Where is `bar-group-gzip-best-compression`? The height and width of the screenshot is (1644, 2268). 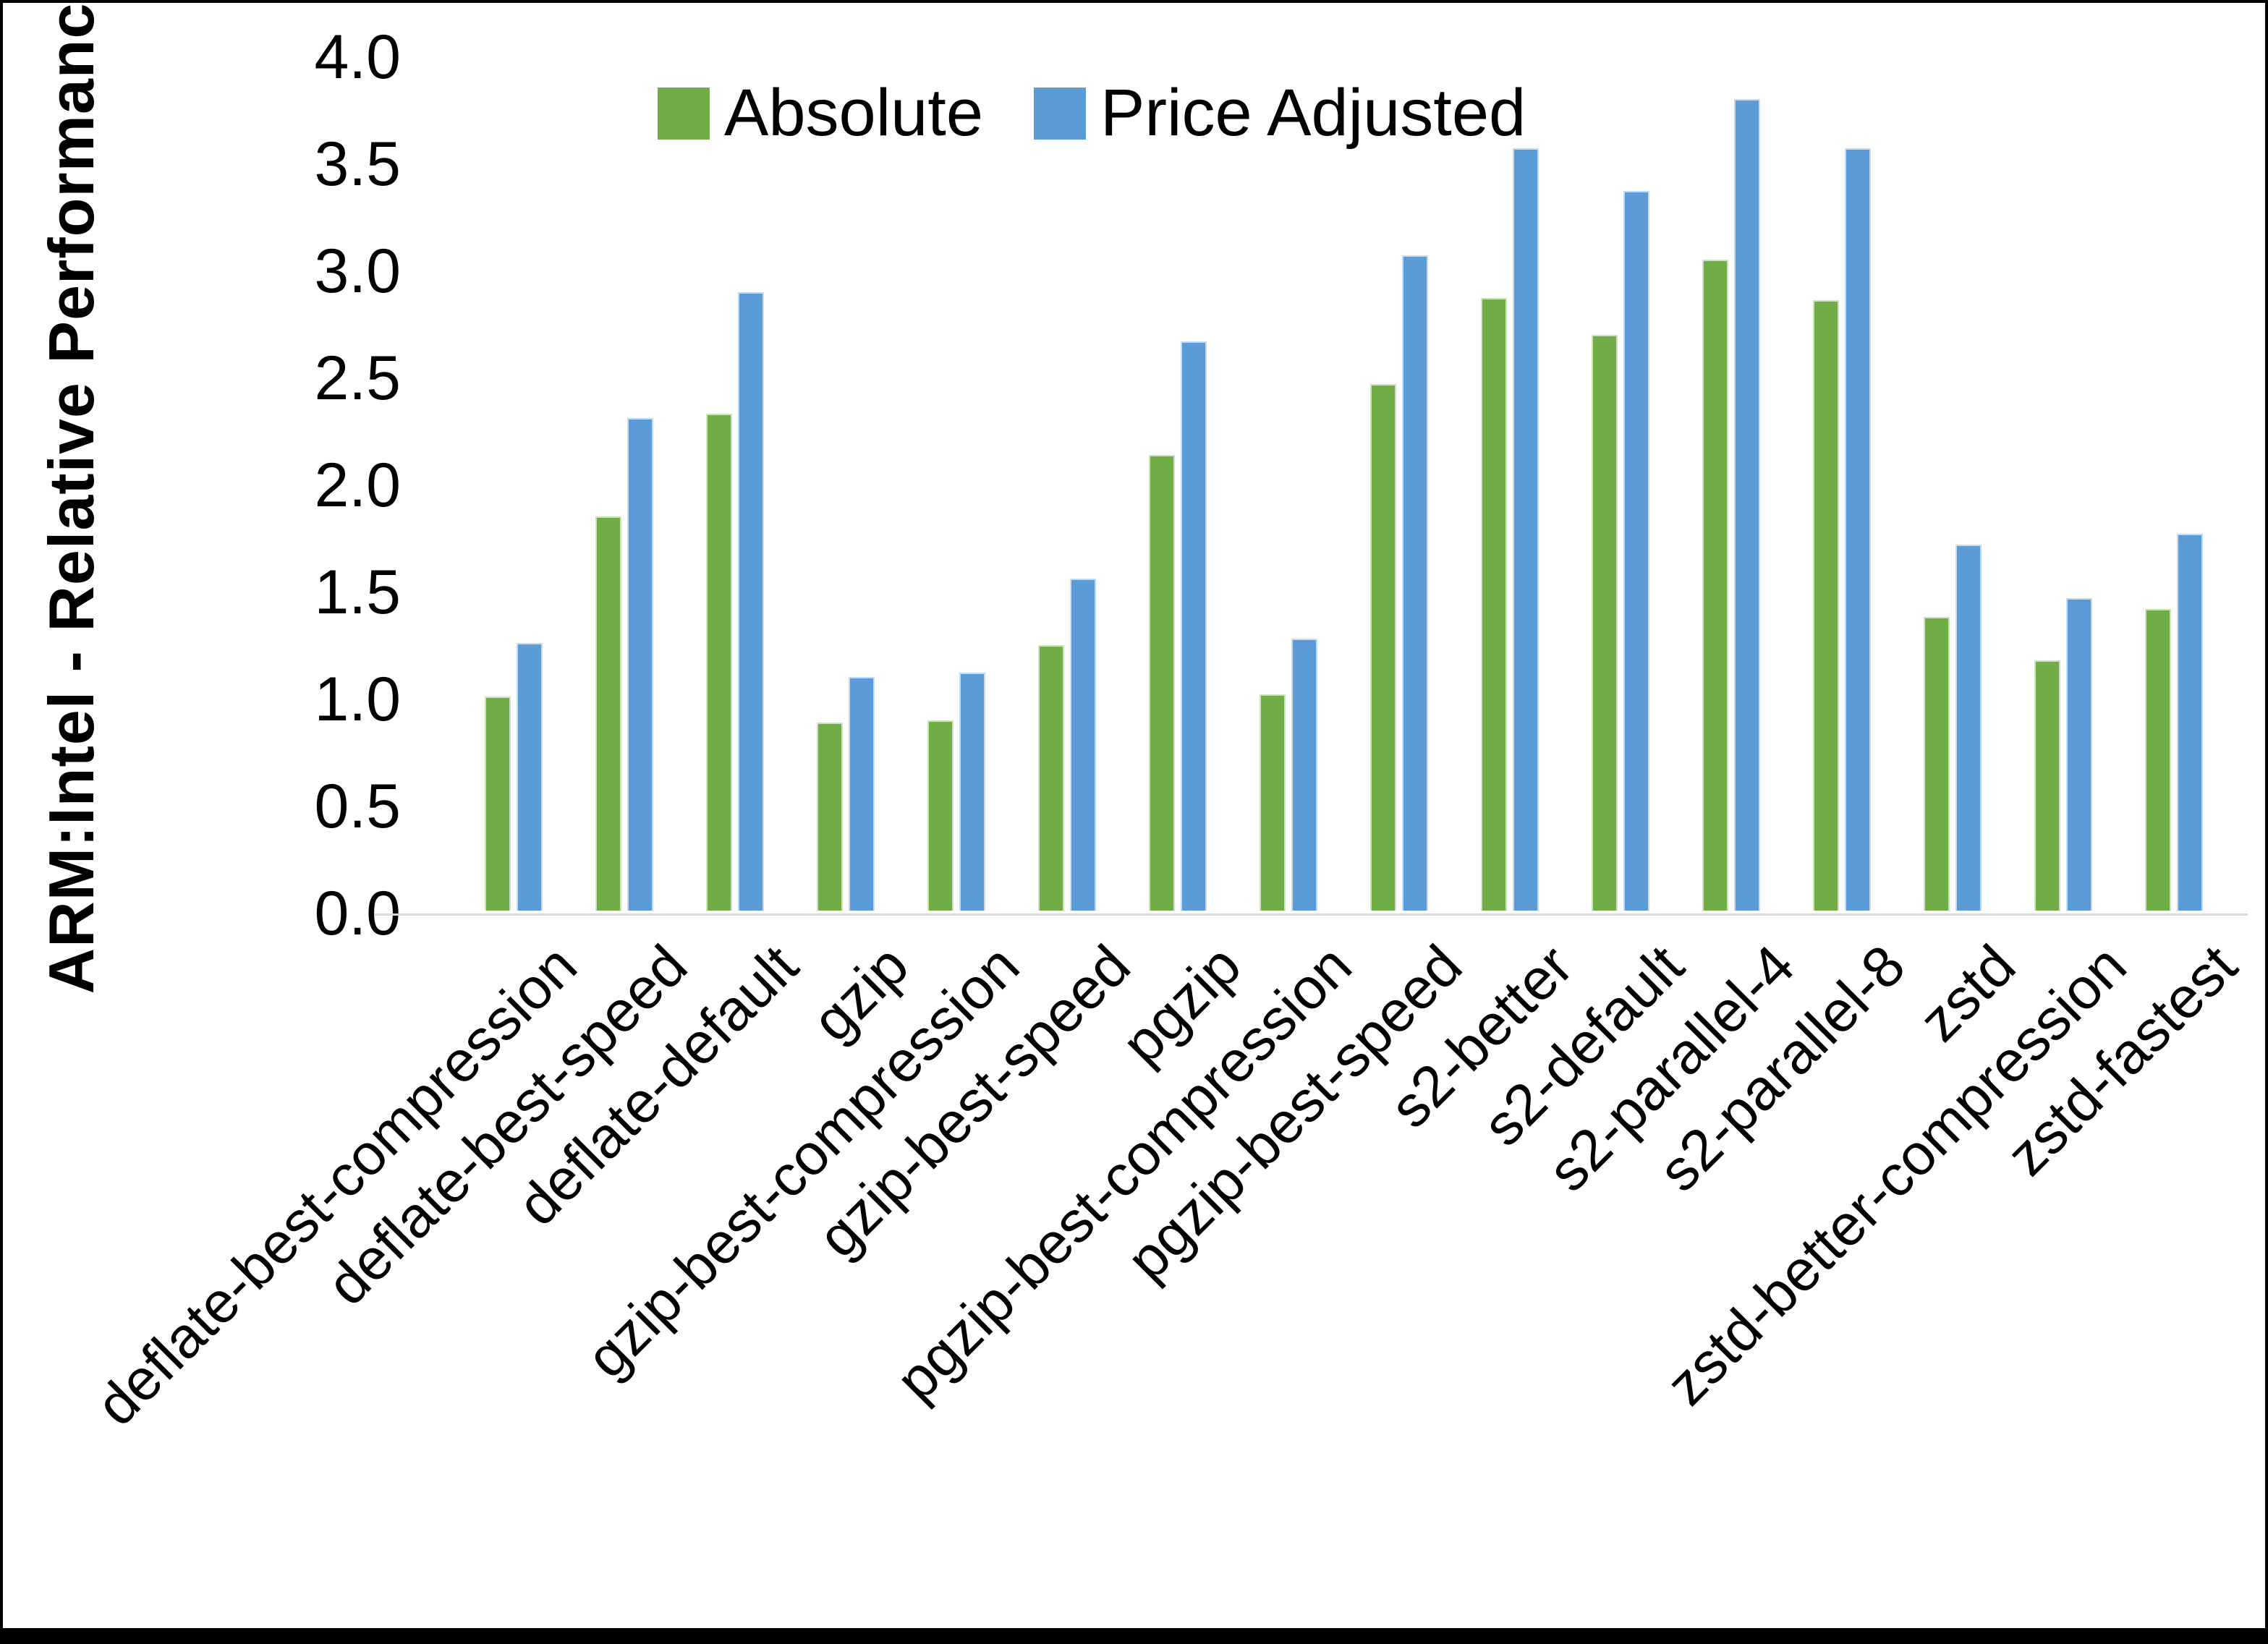
bar-group-gzip-best-compression is located at coordinates (956, 792).